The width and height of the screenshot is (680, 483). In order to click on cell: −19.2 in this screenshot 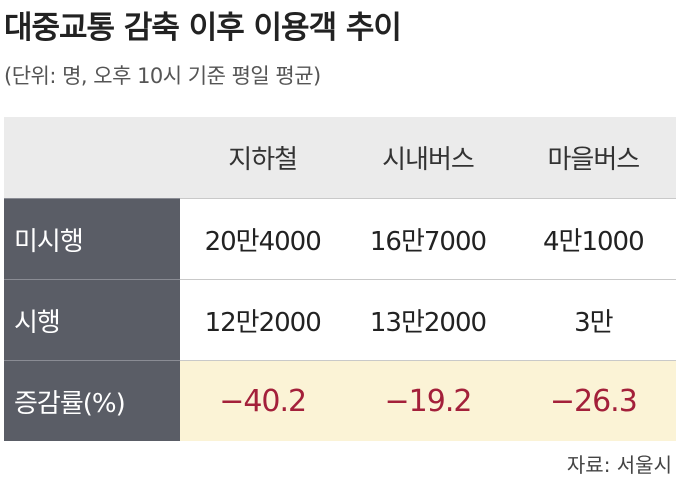, I will do `click(428, 400)`.